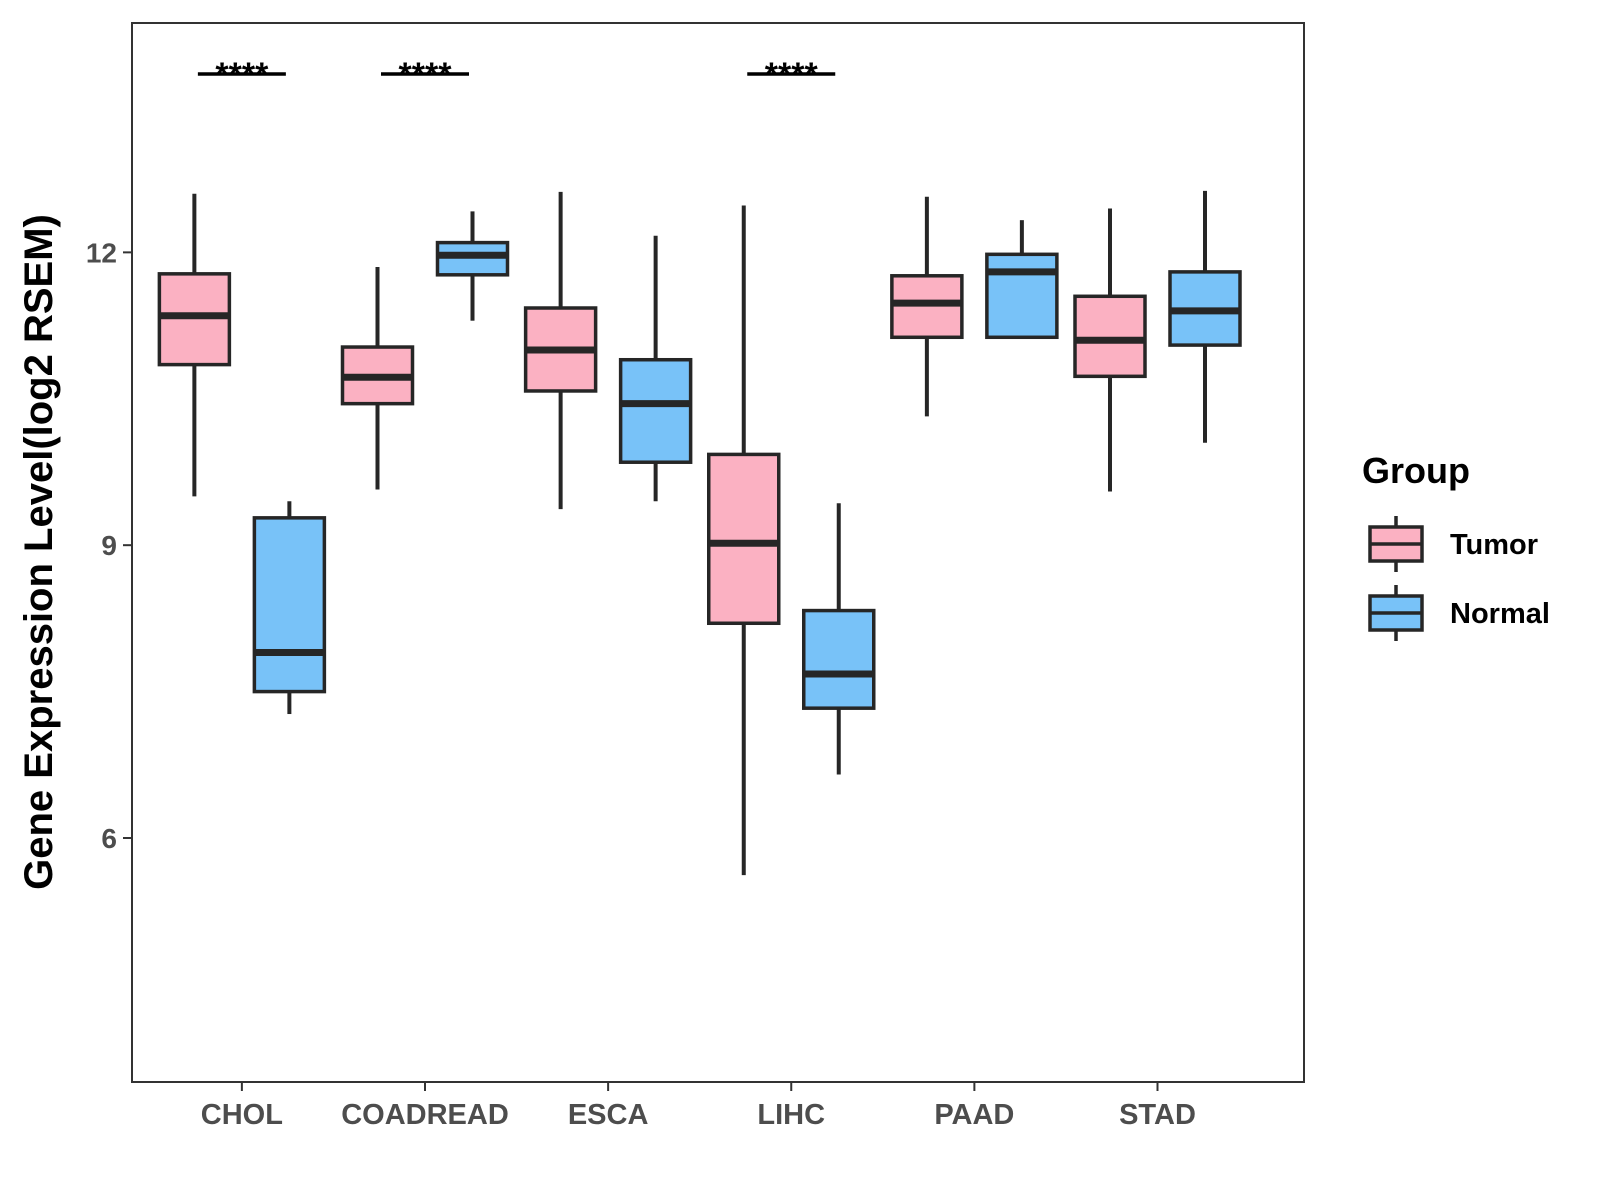 This screenshot has width=1600, height=1200. Describe the element at coordinates (472, 266) in the screenshot. I see `box-normal-coadread` at that location.